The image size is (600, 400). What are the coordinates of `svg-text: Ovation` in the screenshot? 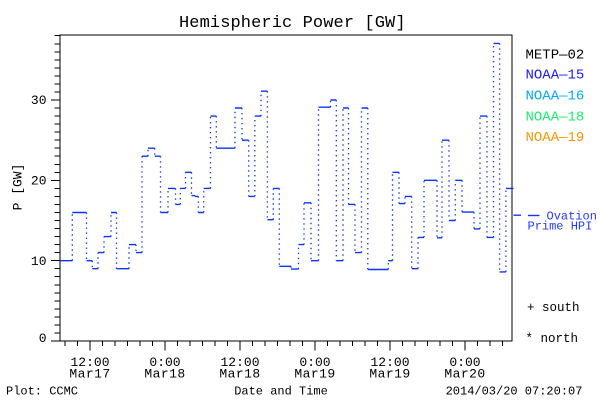 It's located at (572, 216).